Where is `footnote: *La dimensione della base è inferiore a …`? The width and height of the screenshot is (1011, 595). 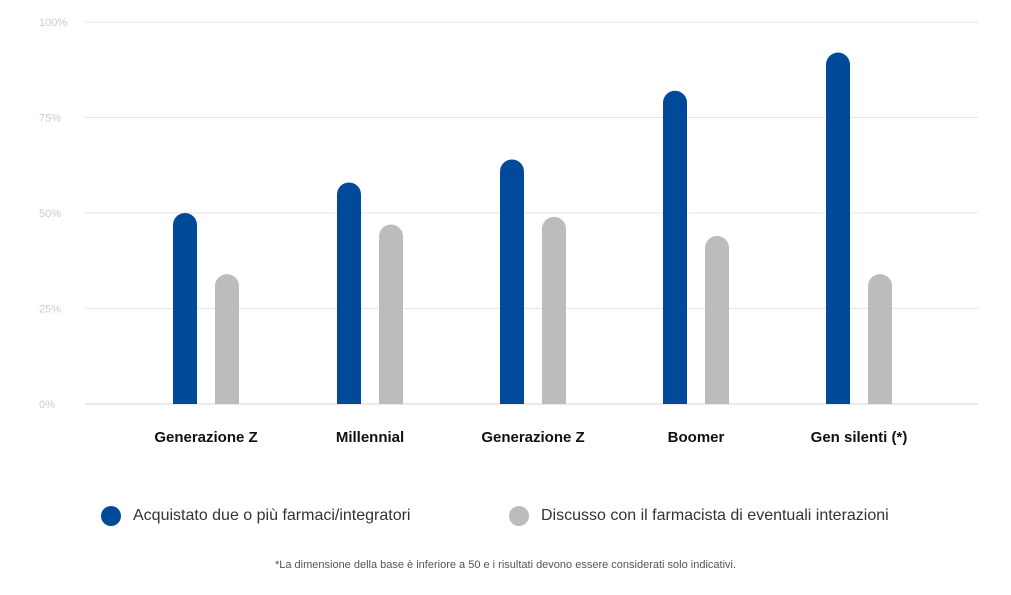 footnote: *La dimensione della base è inferiore a … is located at coordinates (505, 565).